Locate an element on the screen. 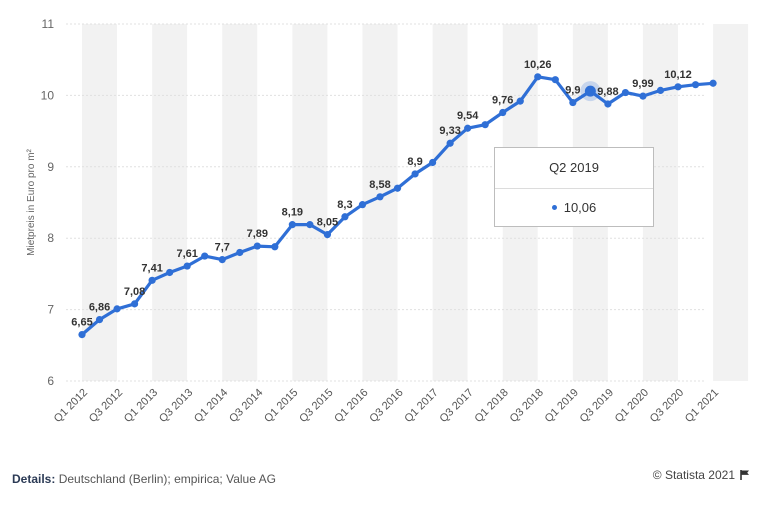 This screenshot has height=507, width=768. tooltip-row: 10,06 is located at coordinates (574, 208).